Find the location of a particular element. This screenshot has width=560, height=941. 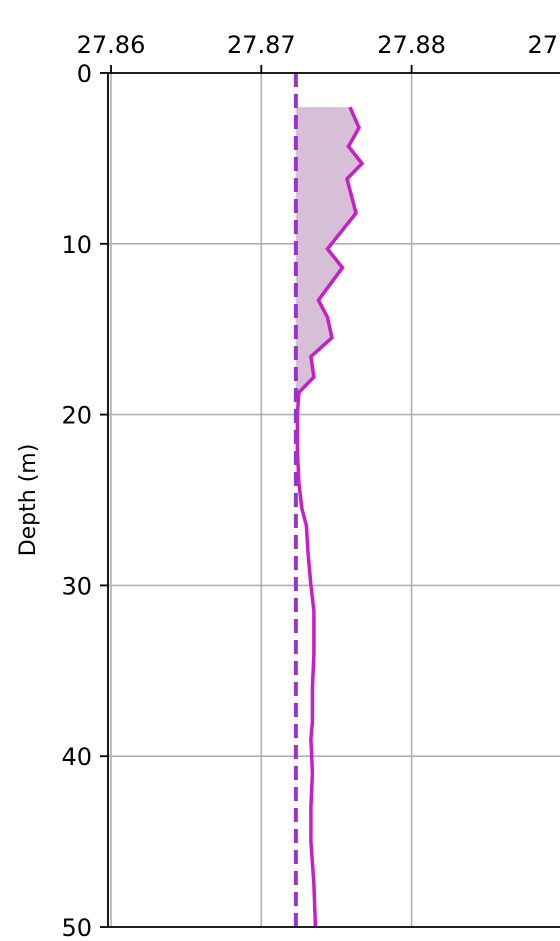

y-tick-label: 20 is located at coordinates (76, 416).